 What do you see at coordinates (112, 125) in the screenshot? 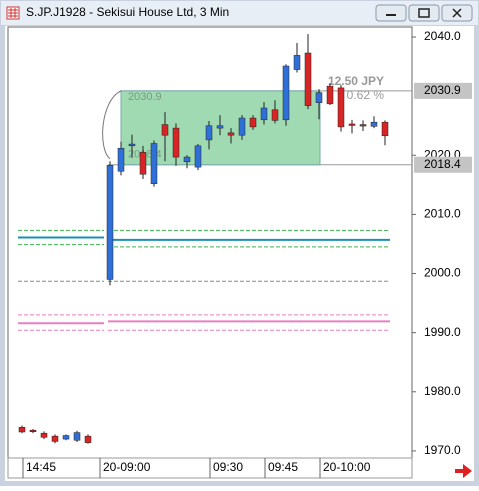
I see `measure-arc` at bounding box center [112, 125].